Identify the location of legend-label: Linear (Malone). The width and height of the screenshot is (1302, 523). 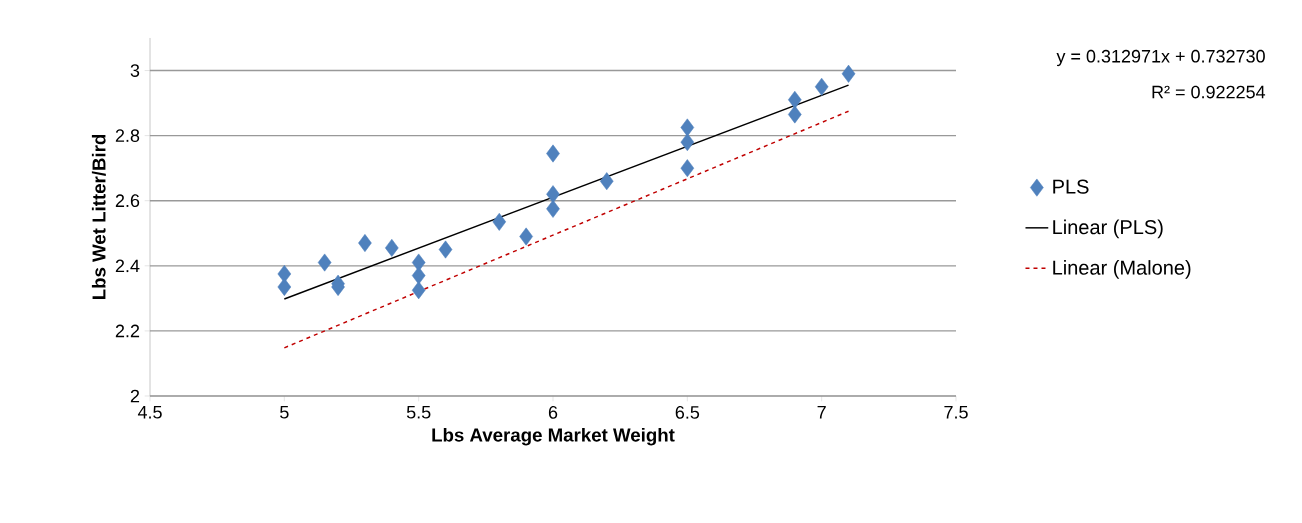
(1122, 269).